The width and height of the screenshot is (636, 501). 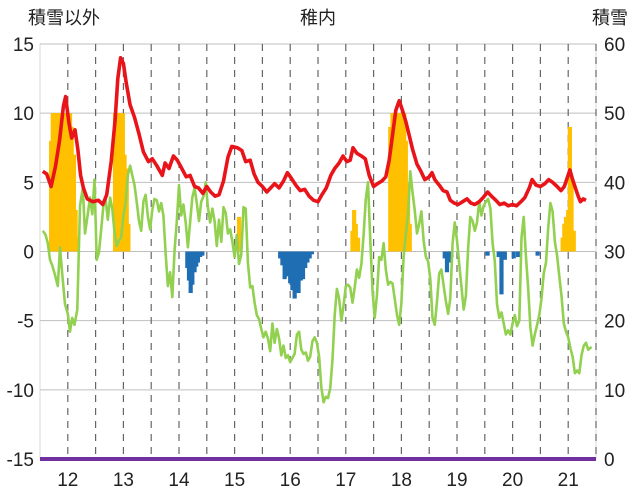 I want to click on x-tick-label: 15, so click(x=234, y=480).